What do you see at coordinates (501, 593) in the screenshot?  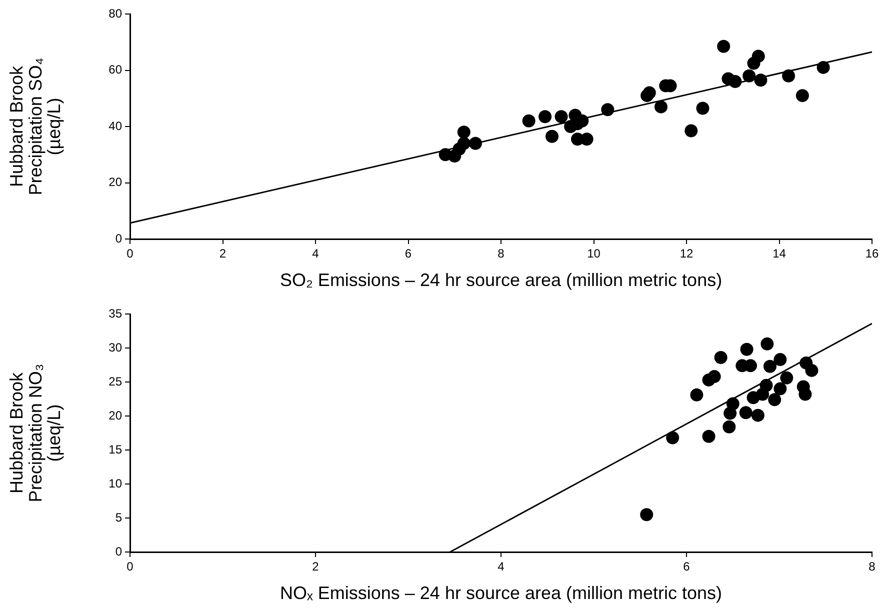 I see `x-axis-title: NOₓ Emissions – 24 hr source area (million metric tons)` at bounding box center [501, 593].